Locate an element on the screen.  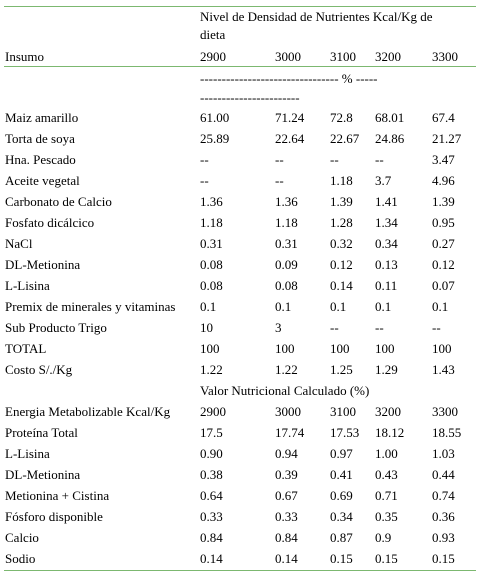
cell: 3200 is located at coordinates (388, 411).